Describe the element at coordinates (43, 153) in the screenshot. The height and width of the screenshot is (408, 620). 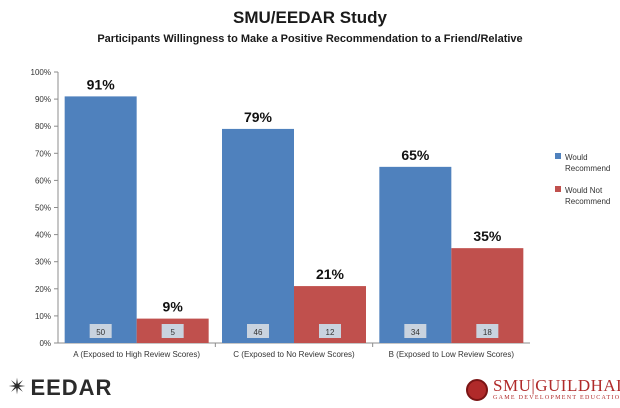
I see `y-tick-label: 70%` at that location.